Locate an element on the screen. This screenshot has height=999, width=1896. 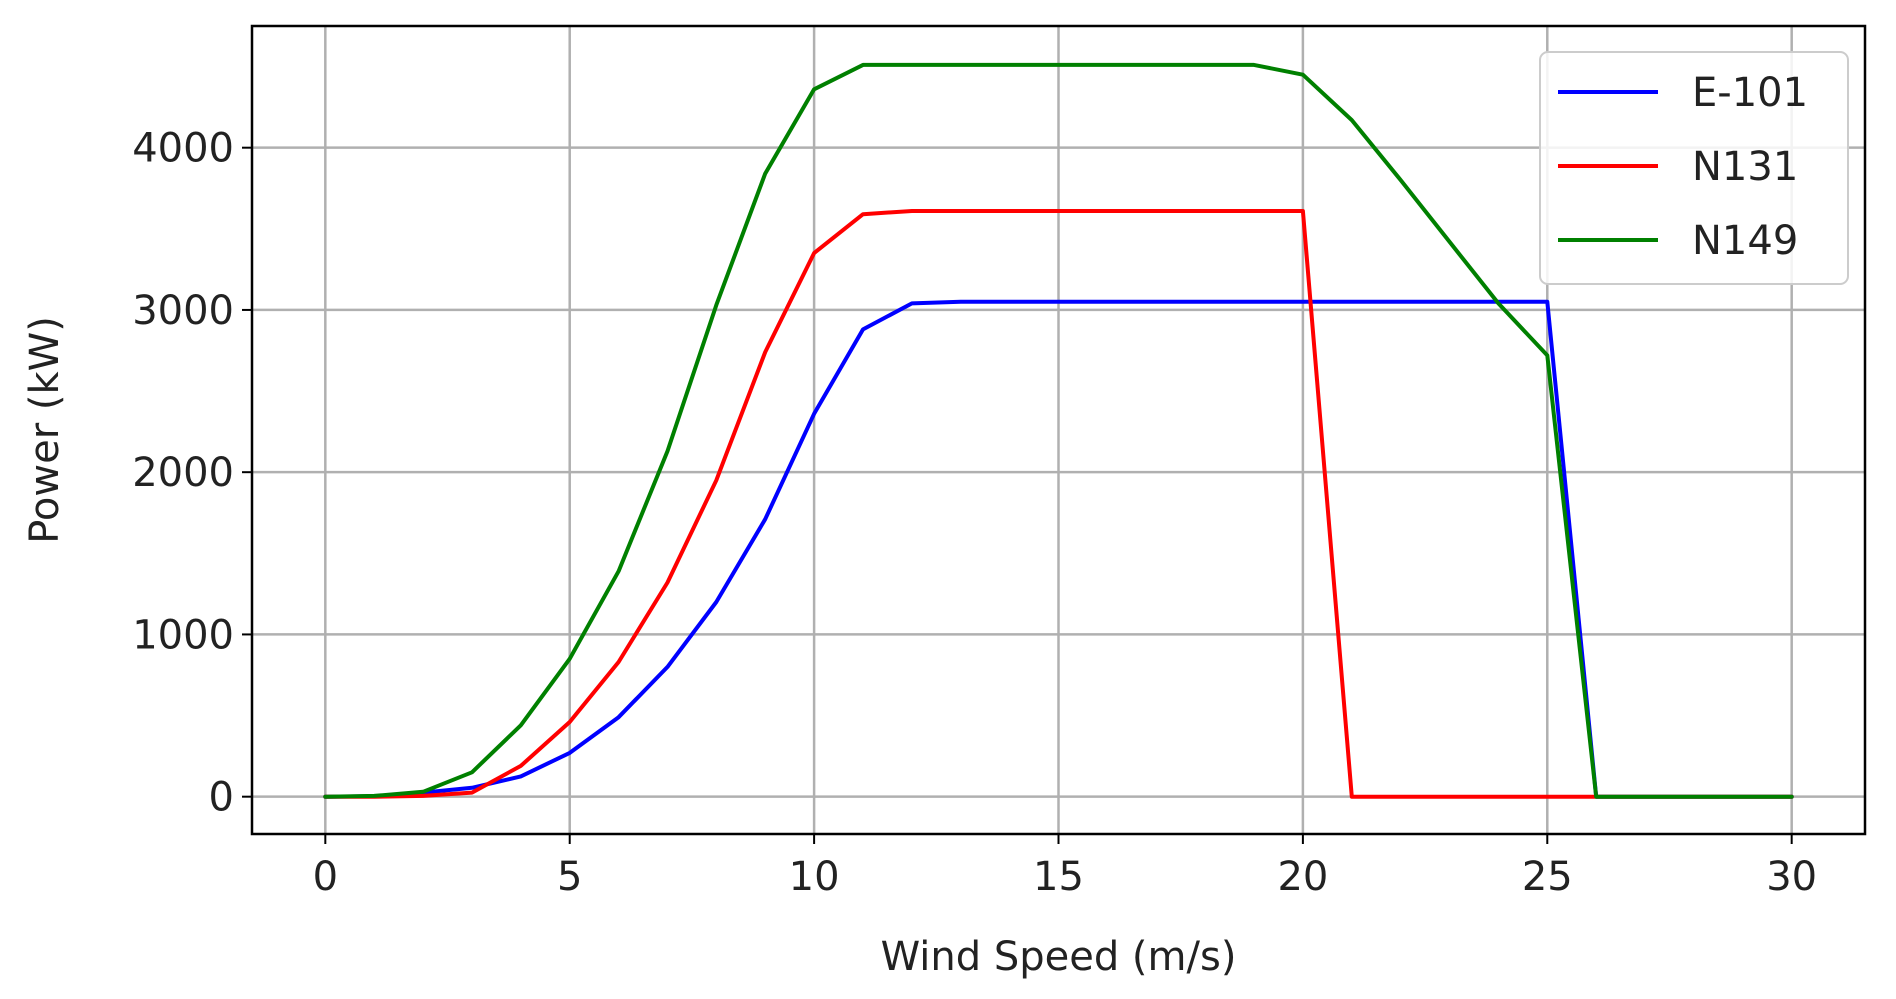
x-tick-label: 20 is located at coordinates (1302, 877).